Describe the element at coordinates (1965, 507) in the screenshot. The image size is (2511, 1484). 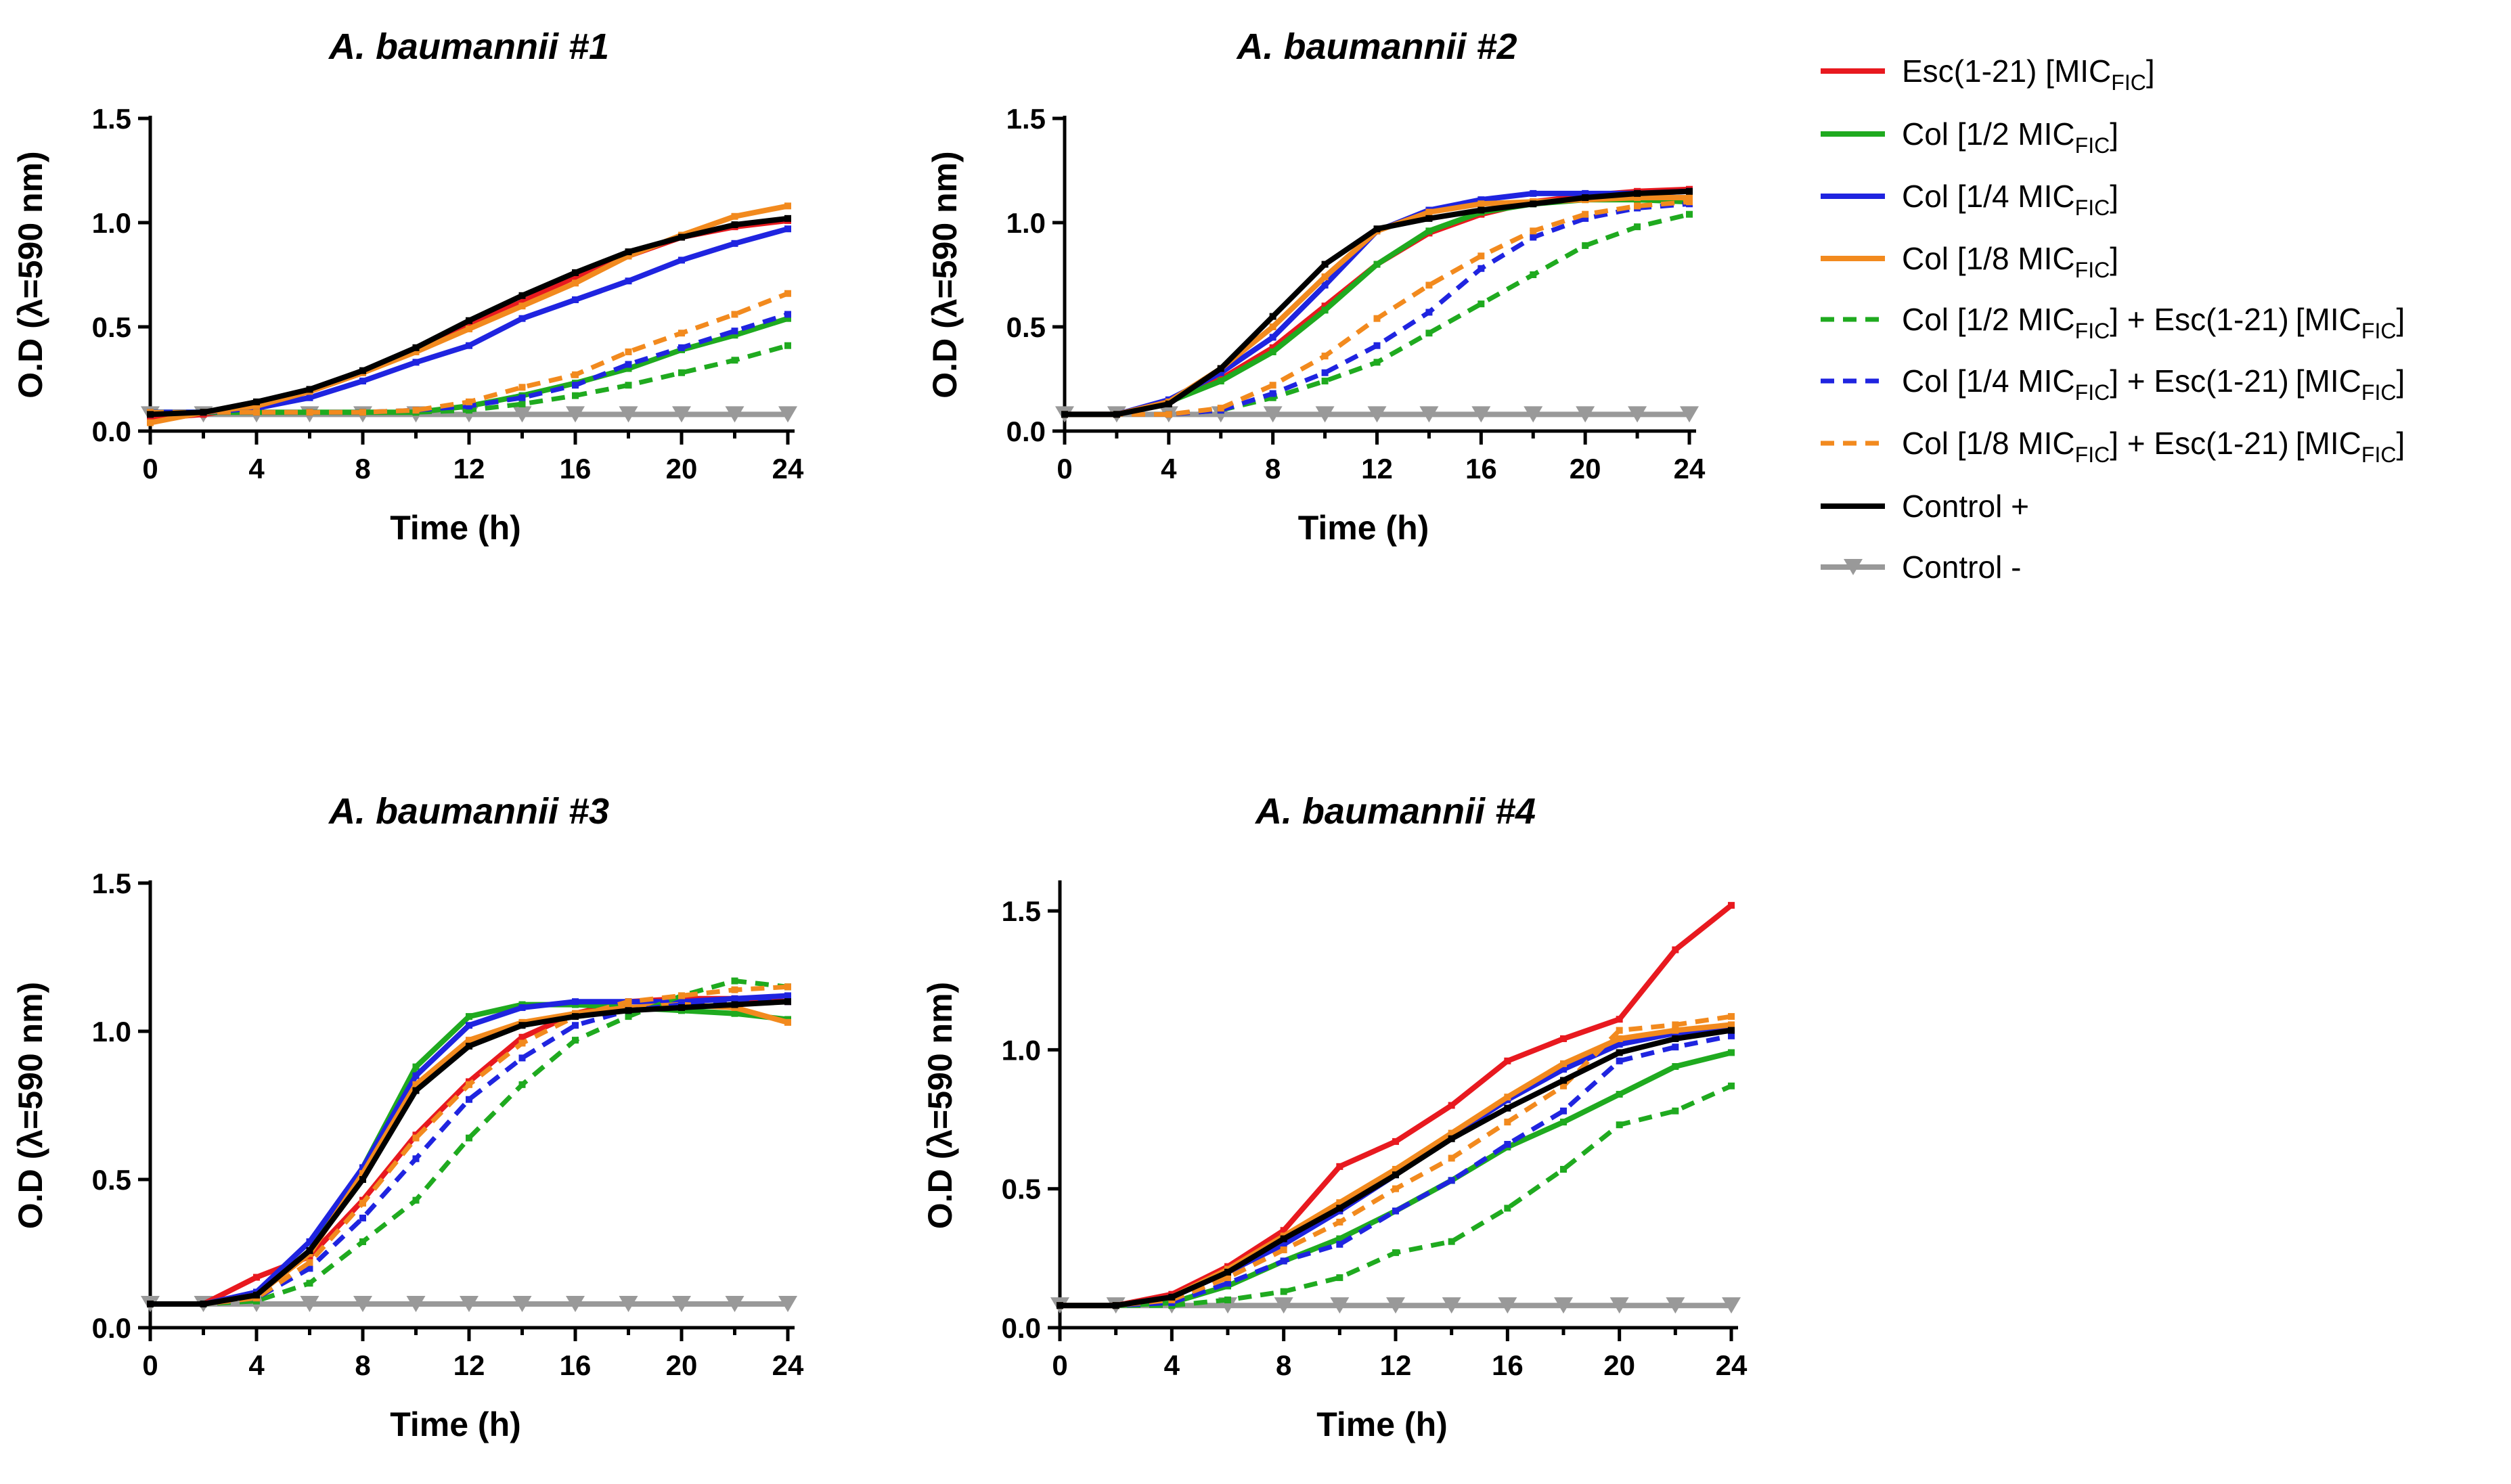
I see `legend-label: Control +` at that location.